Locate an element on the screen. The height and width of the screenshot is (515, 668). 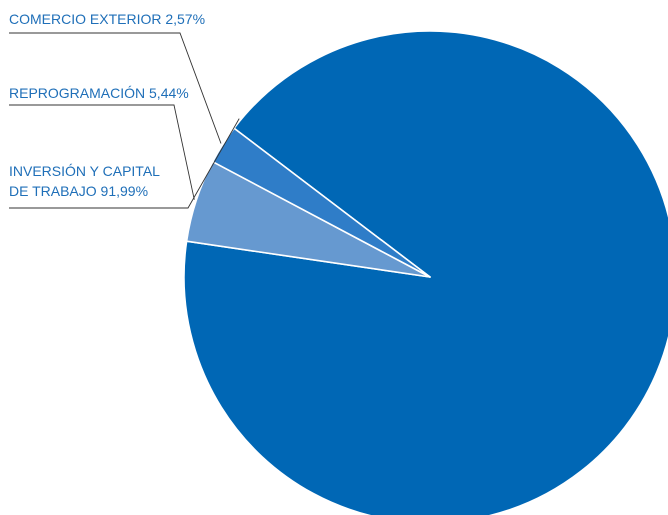
slice-label-2-line-1: REPROGRAMACIÓN 5,44% is located at coordinates (99, 93).